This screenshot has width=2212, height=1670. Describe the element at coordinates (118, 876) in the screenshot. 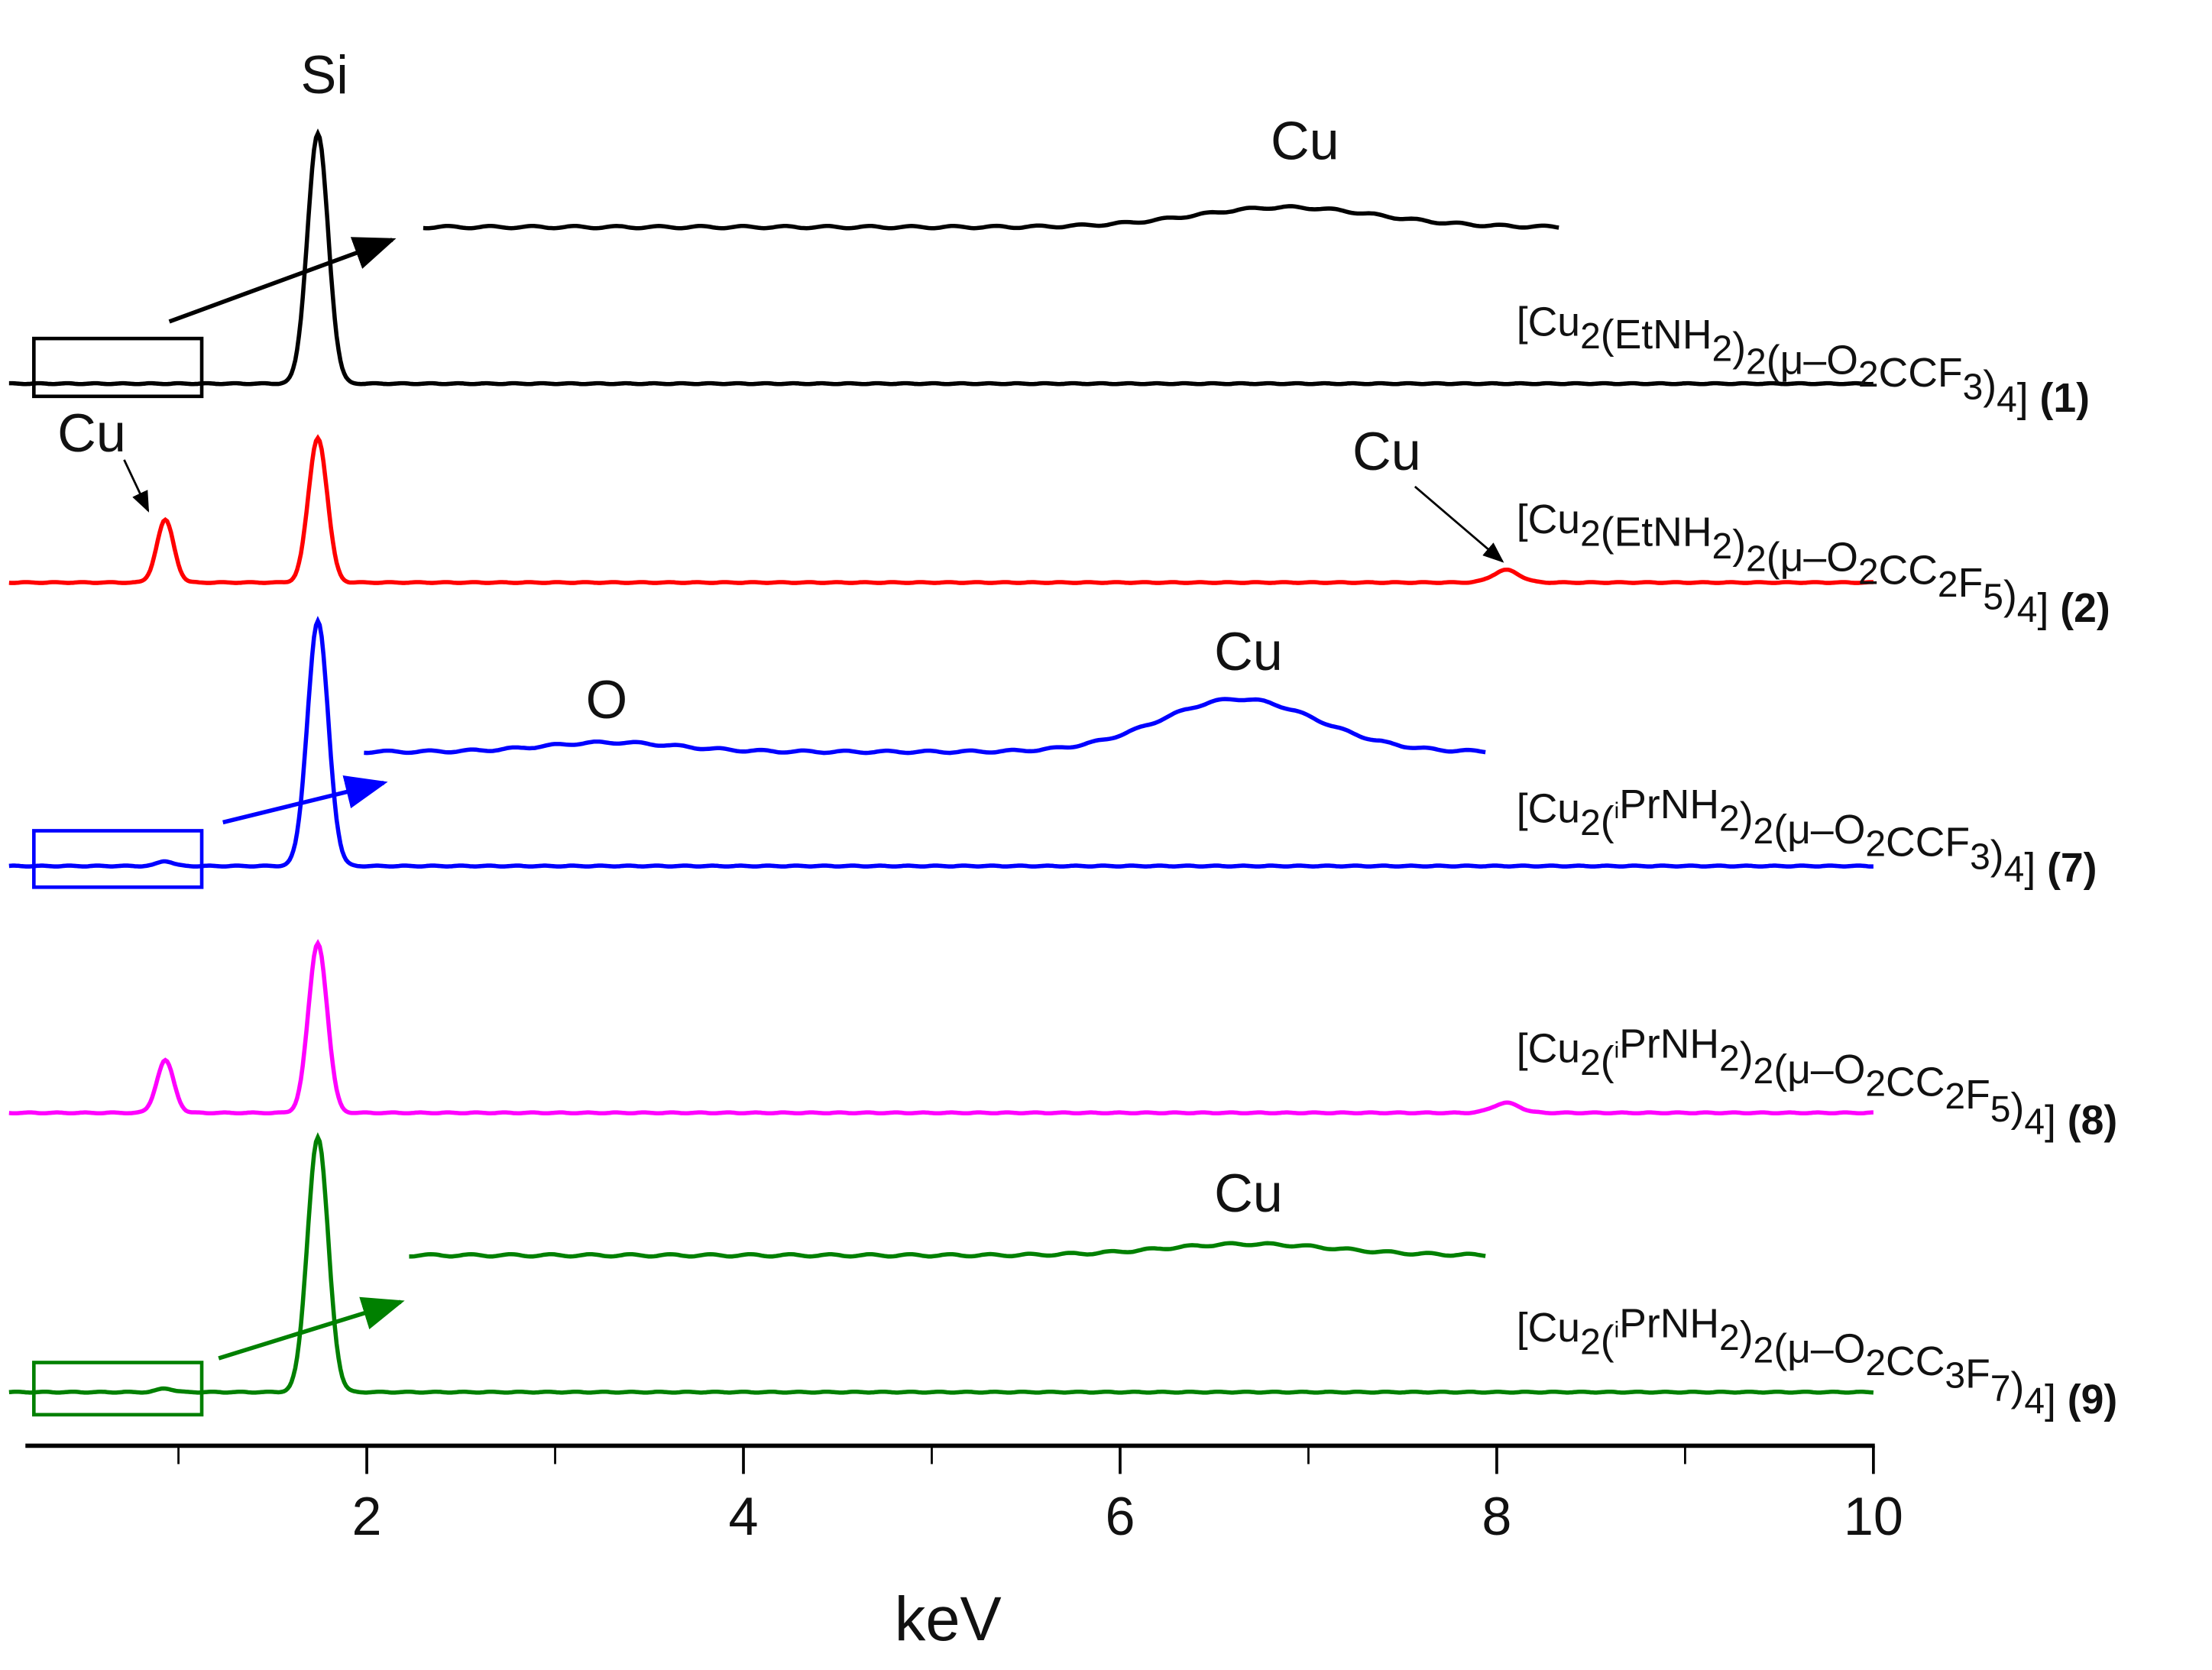

I see `zoom-boxes` at that location.